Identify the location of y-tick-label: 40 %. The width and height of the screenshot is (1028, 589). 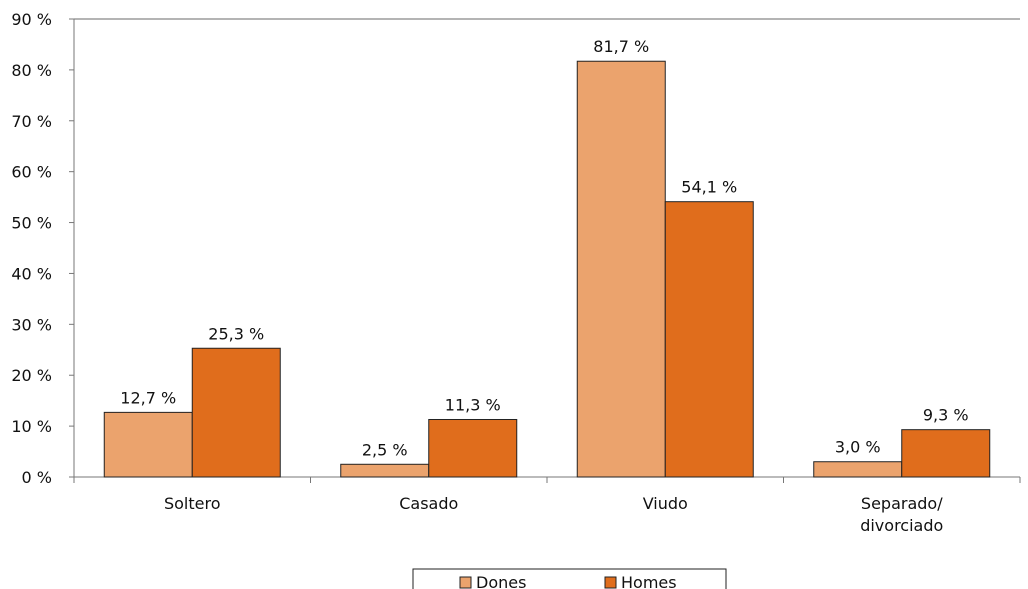
(31, 273).